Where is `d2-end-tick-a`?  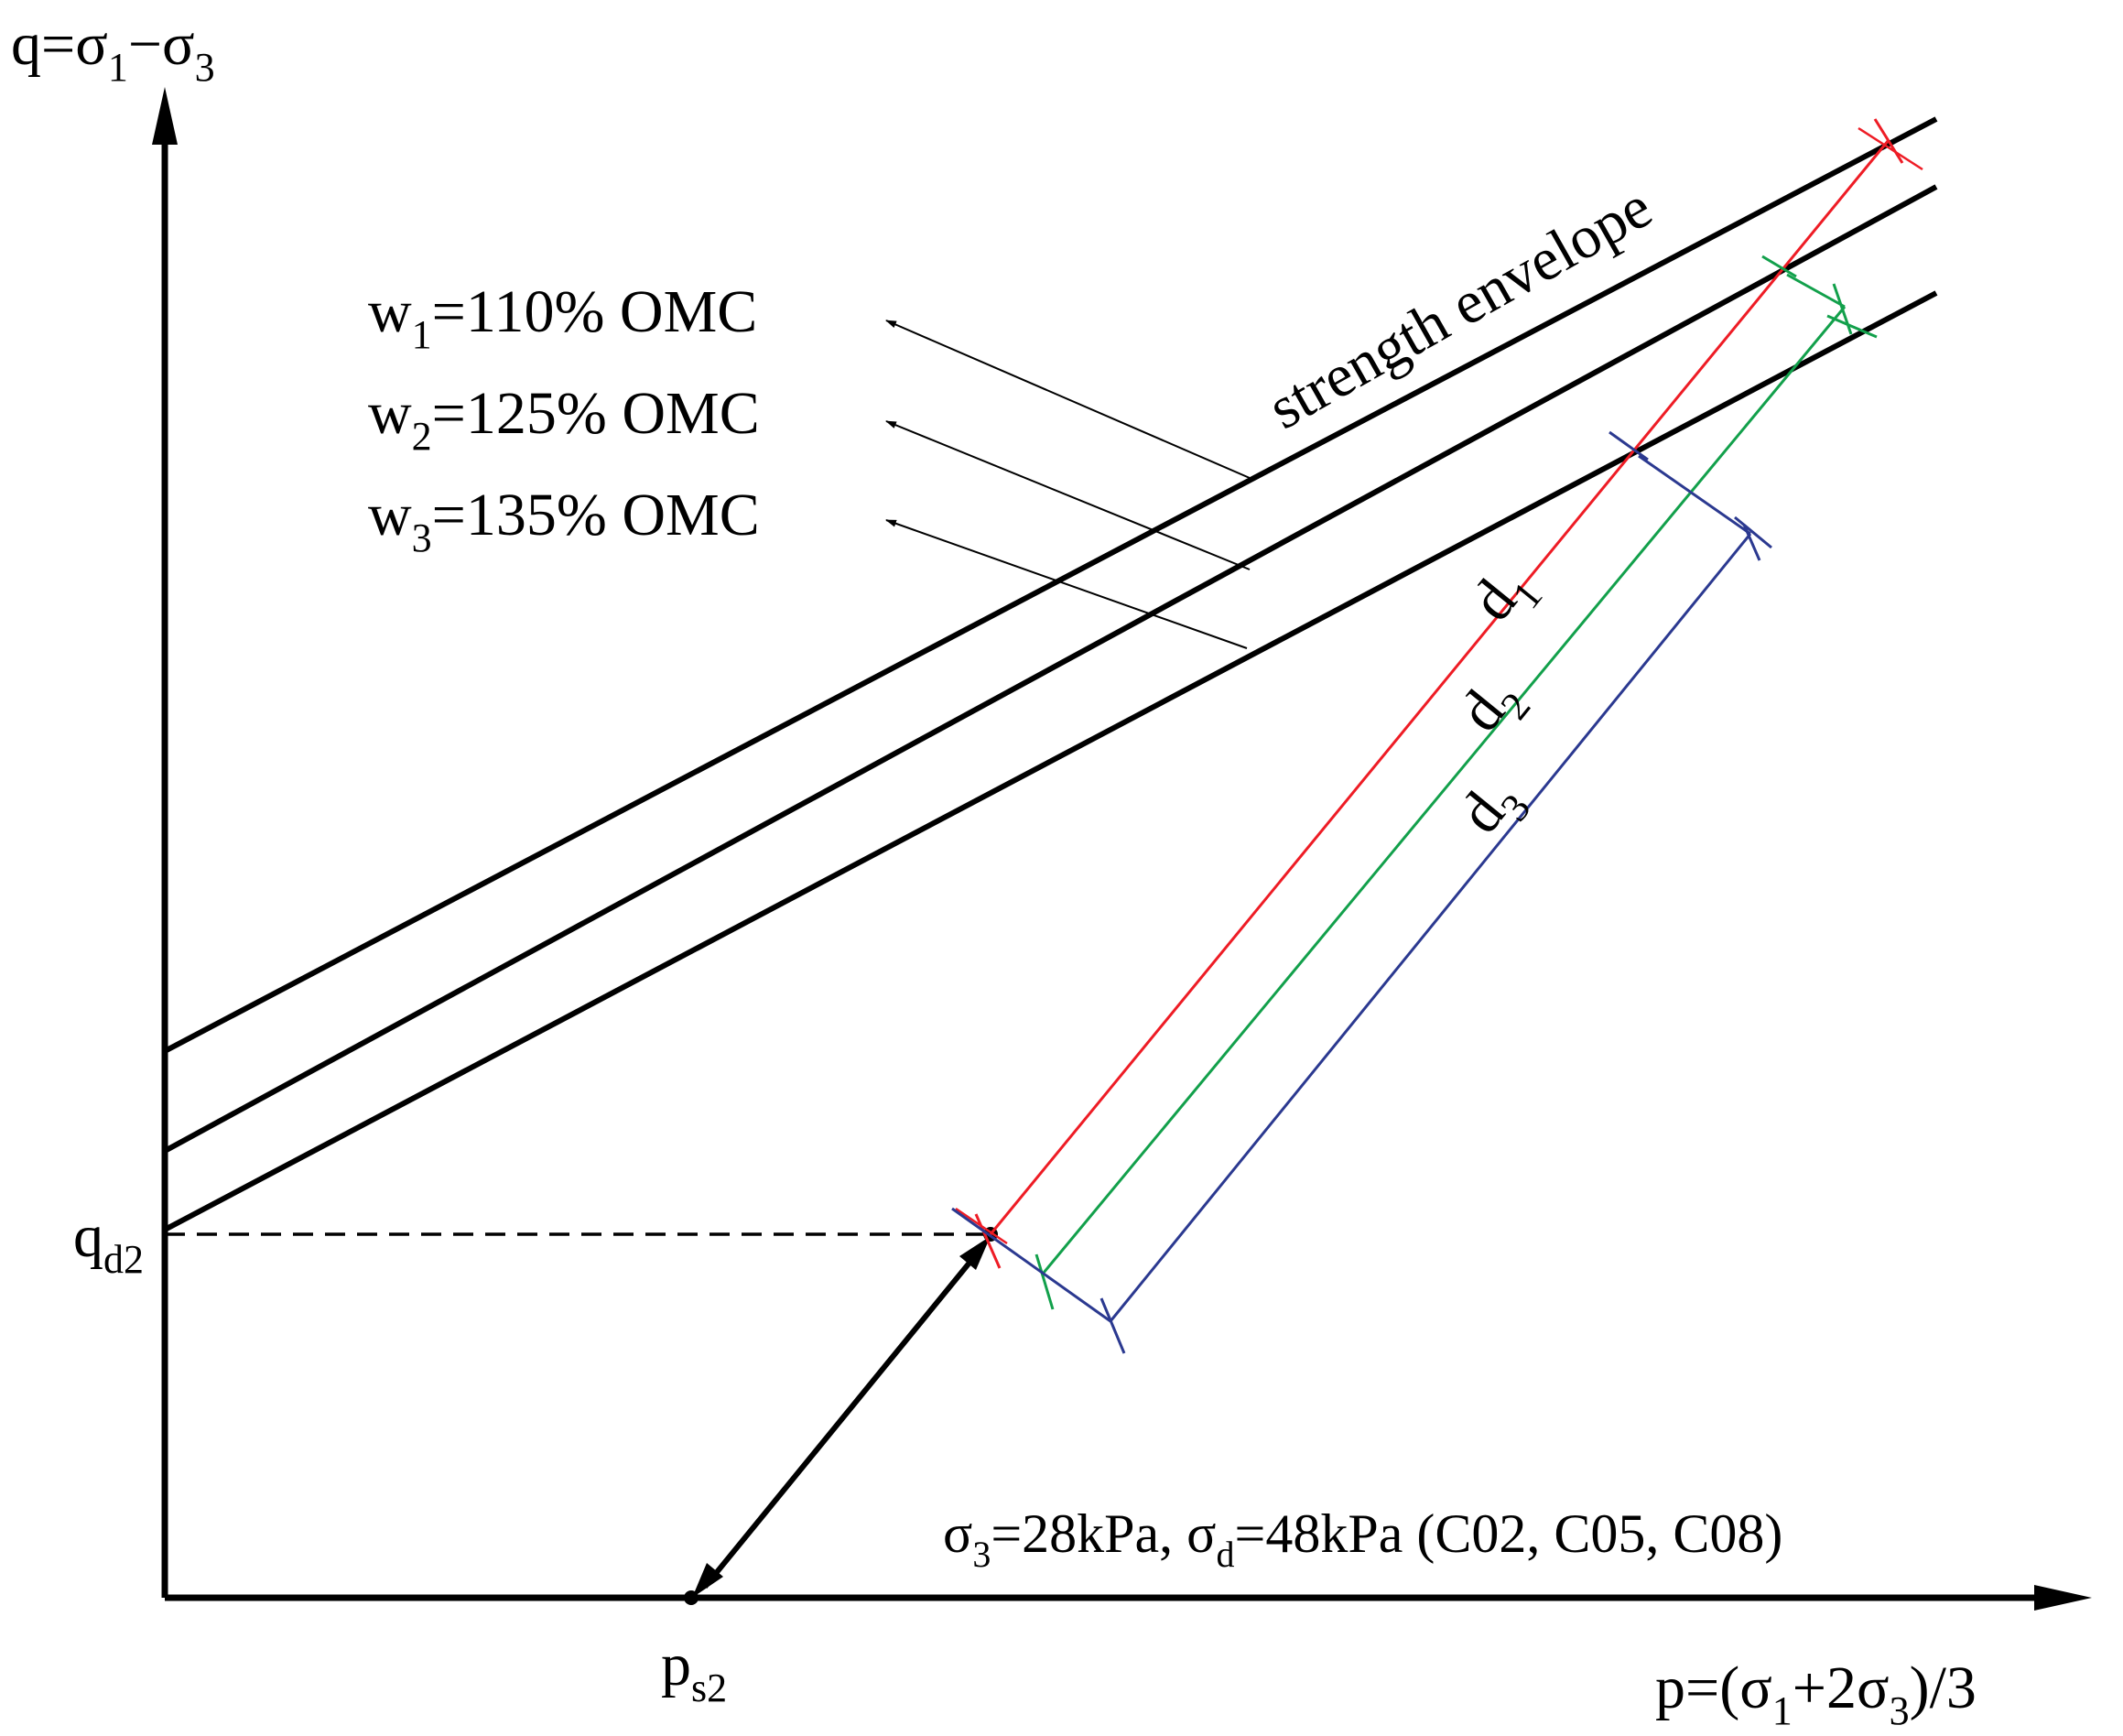
d2-end-tick-a is located at coordinates (1779, 266).